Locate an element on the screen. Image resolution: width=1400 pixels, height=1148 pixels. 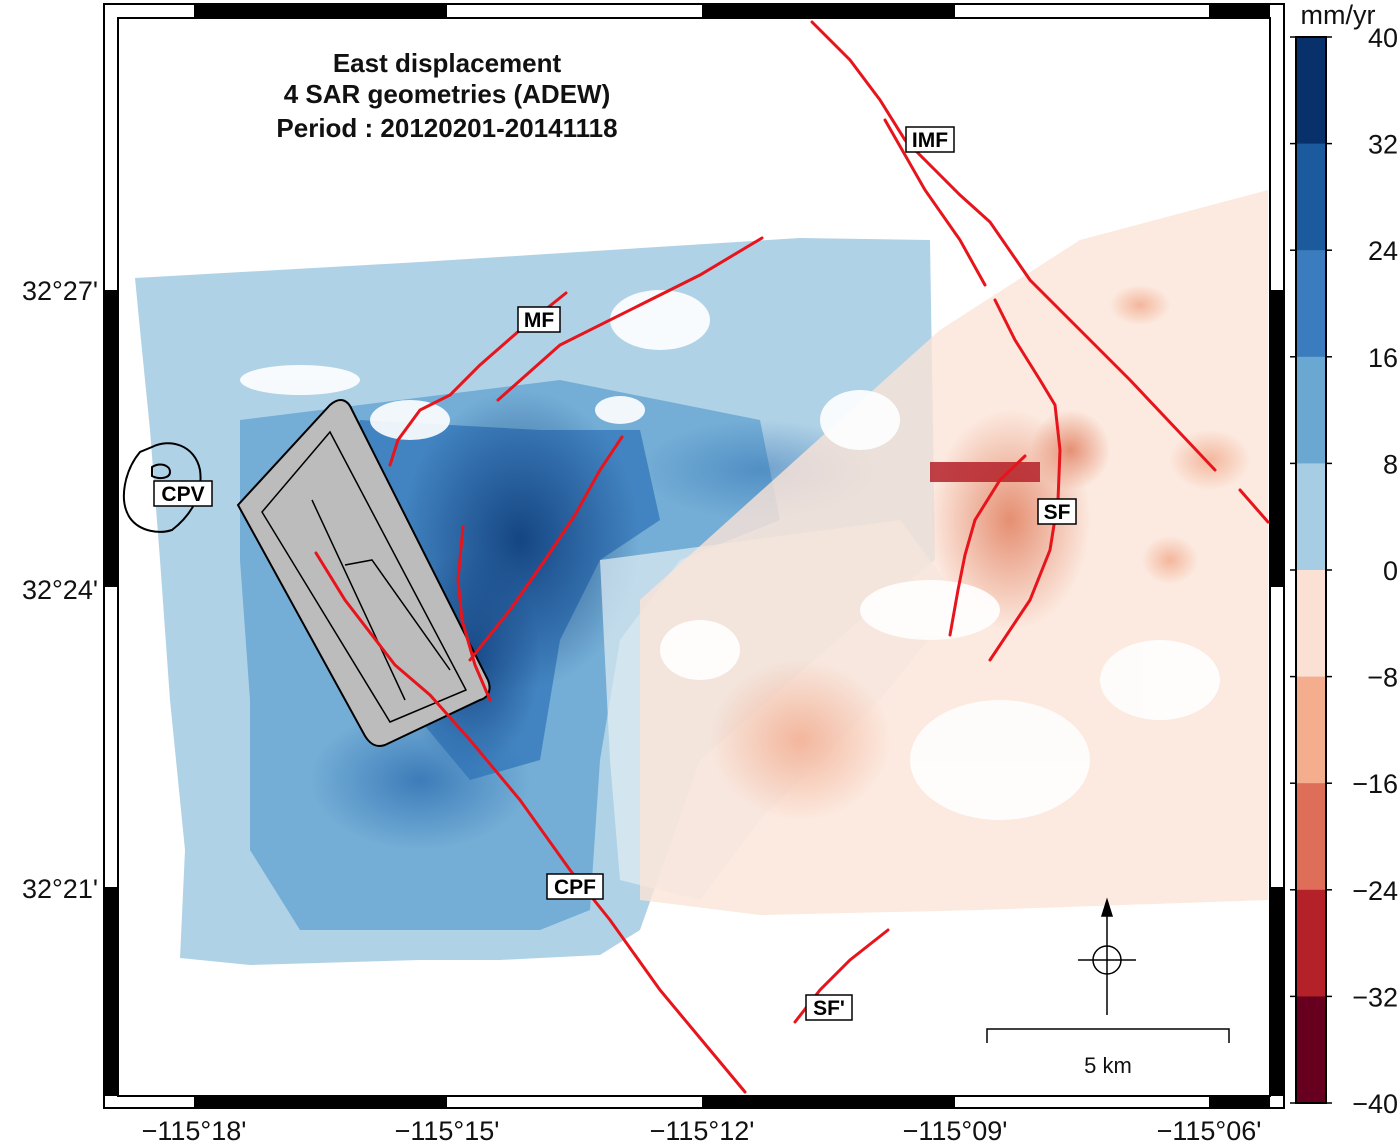
fault-label-sf: SF is located at coordinates (1057, 511).